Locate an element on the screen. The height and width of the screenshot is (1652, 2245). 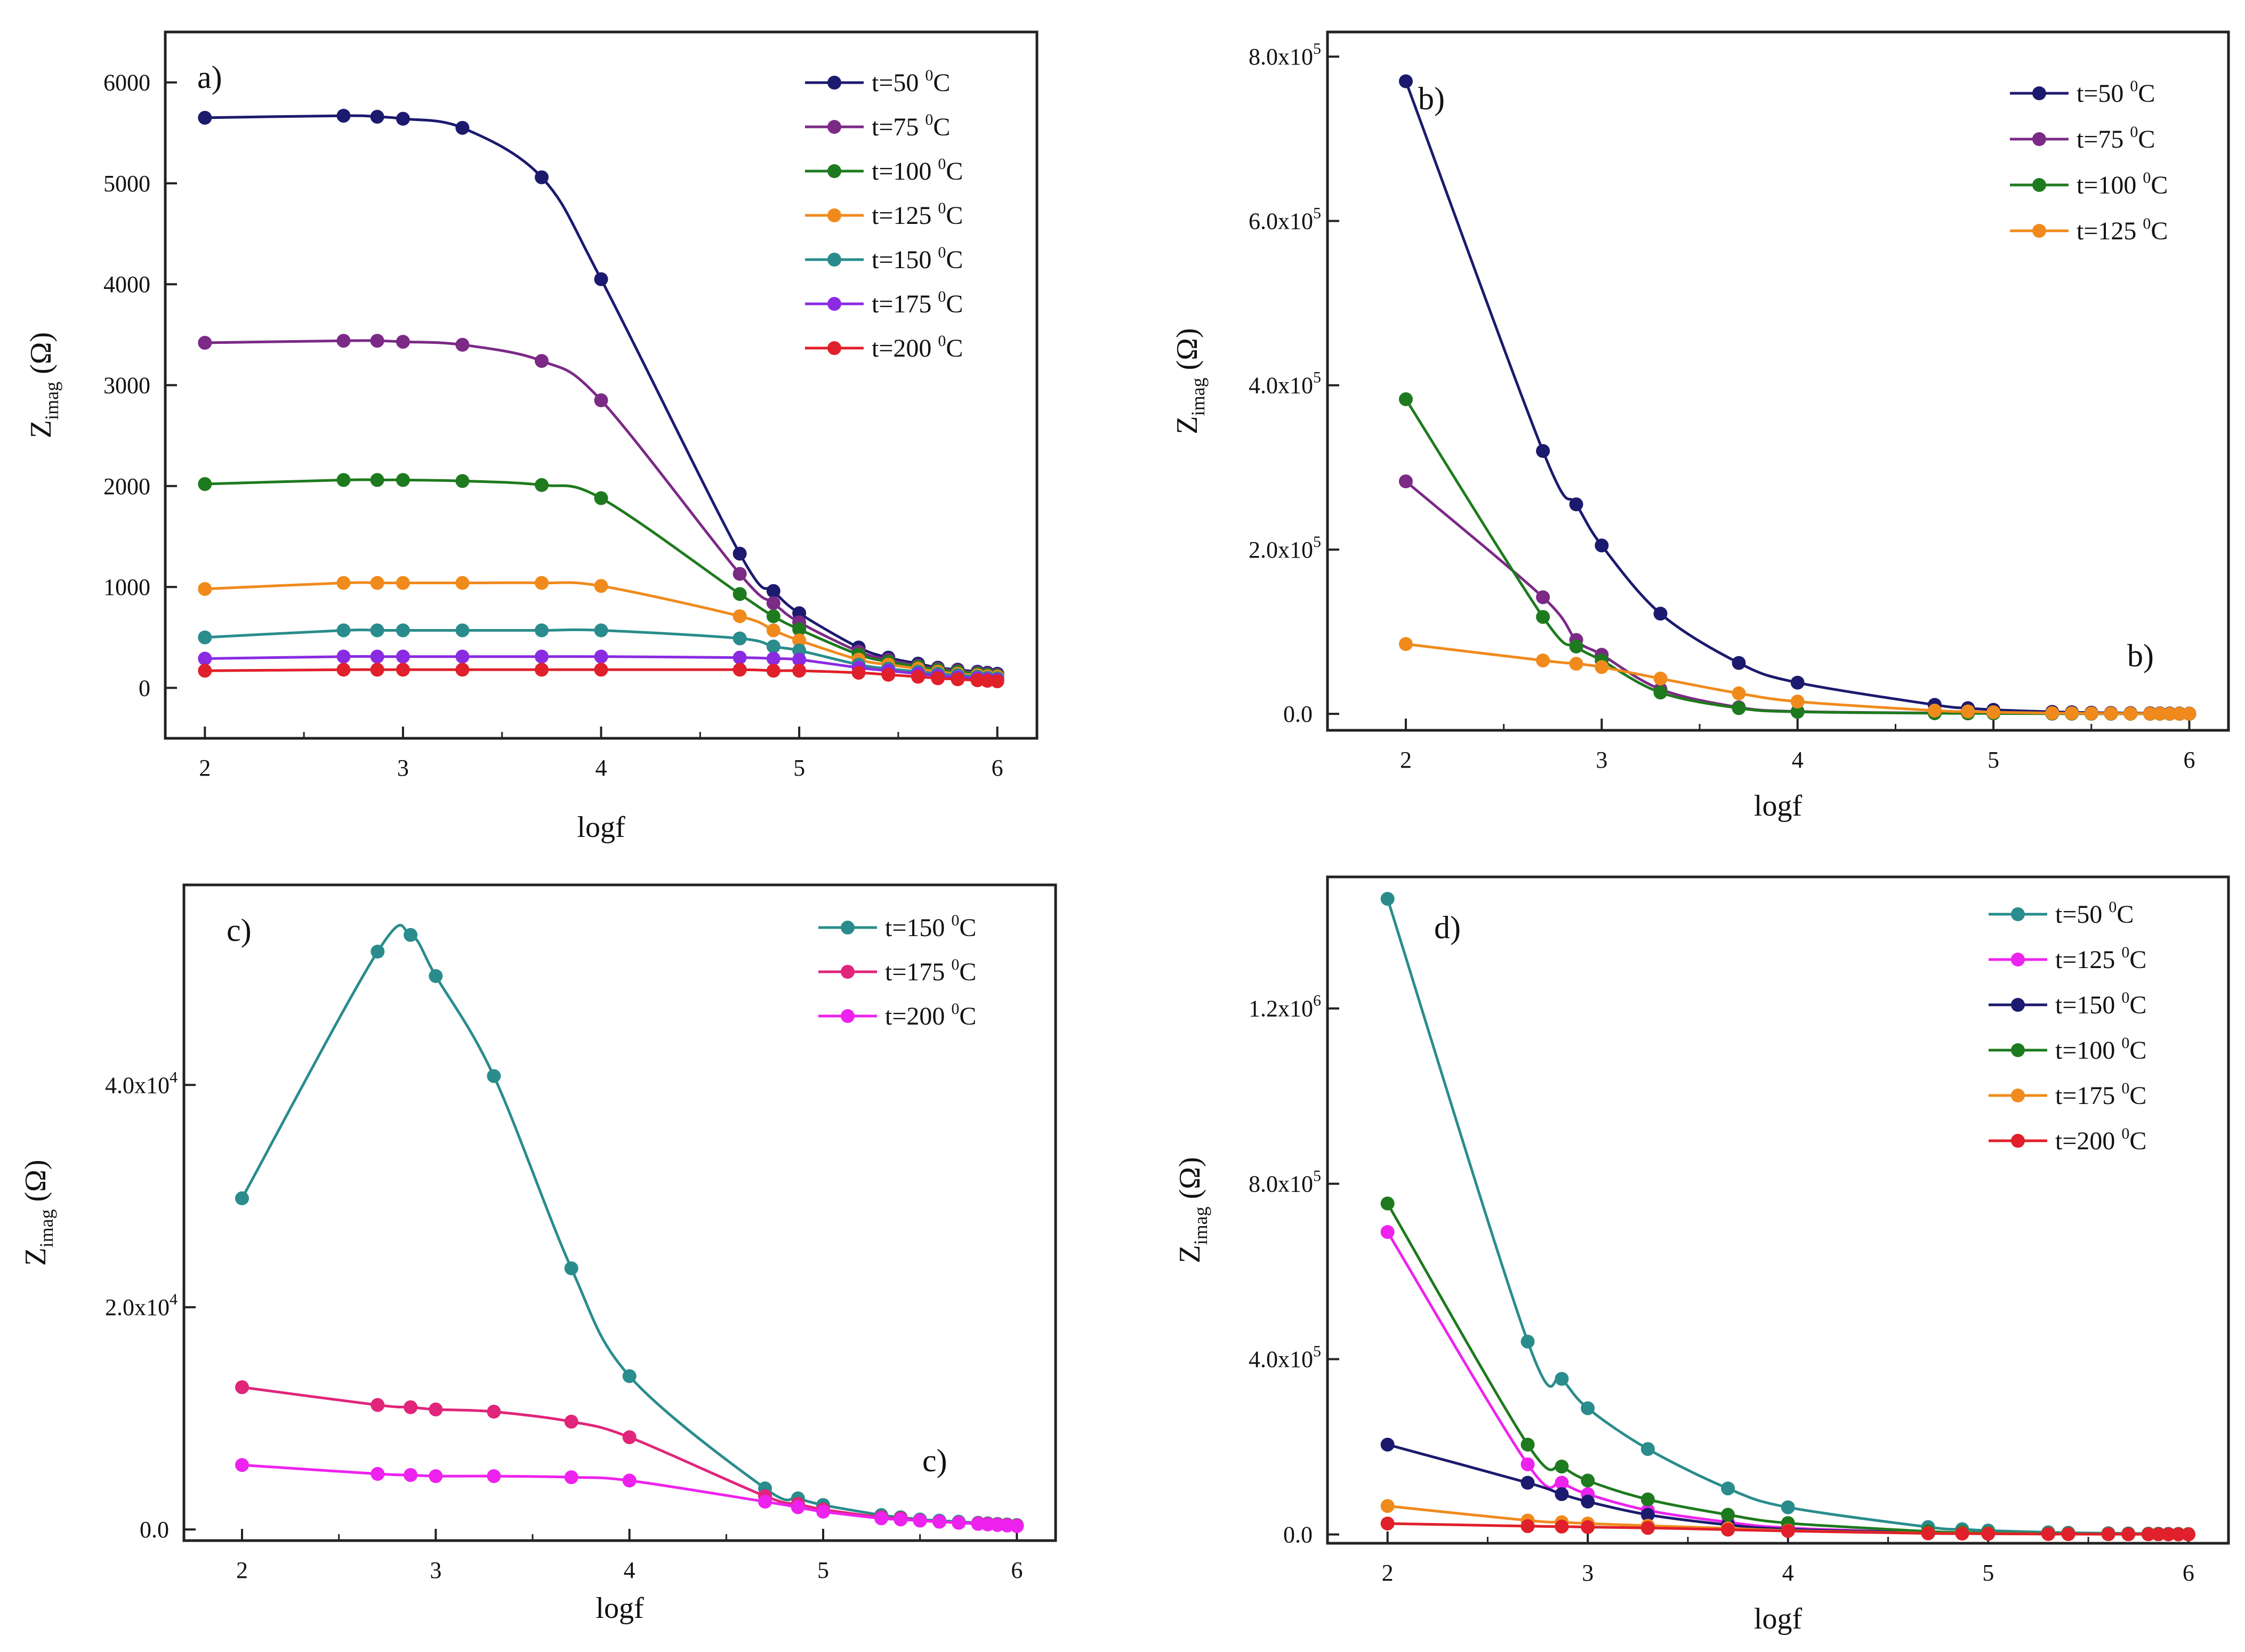
legend-label: t=50 0C is located at coordinates (2116, 92).